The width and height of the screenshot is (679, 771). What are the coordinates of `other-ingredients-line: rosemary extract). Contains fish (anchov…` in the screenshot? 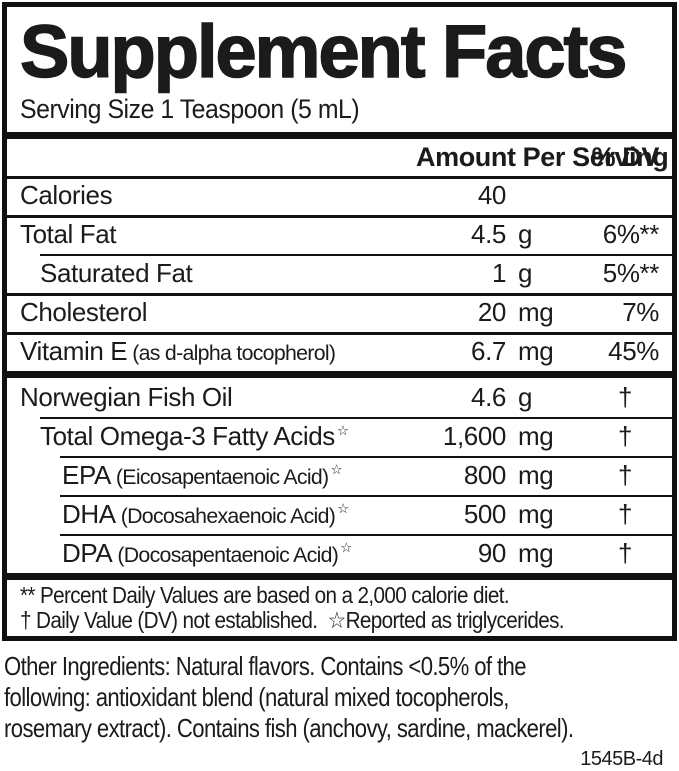 It's located at (289, 728).